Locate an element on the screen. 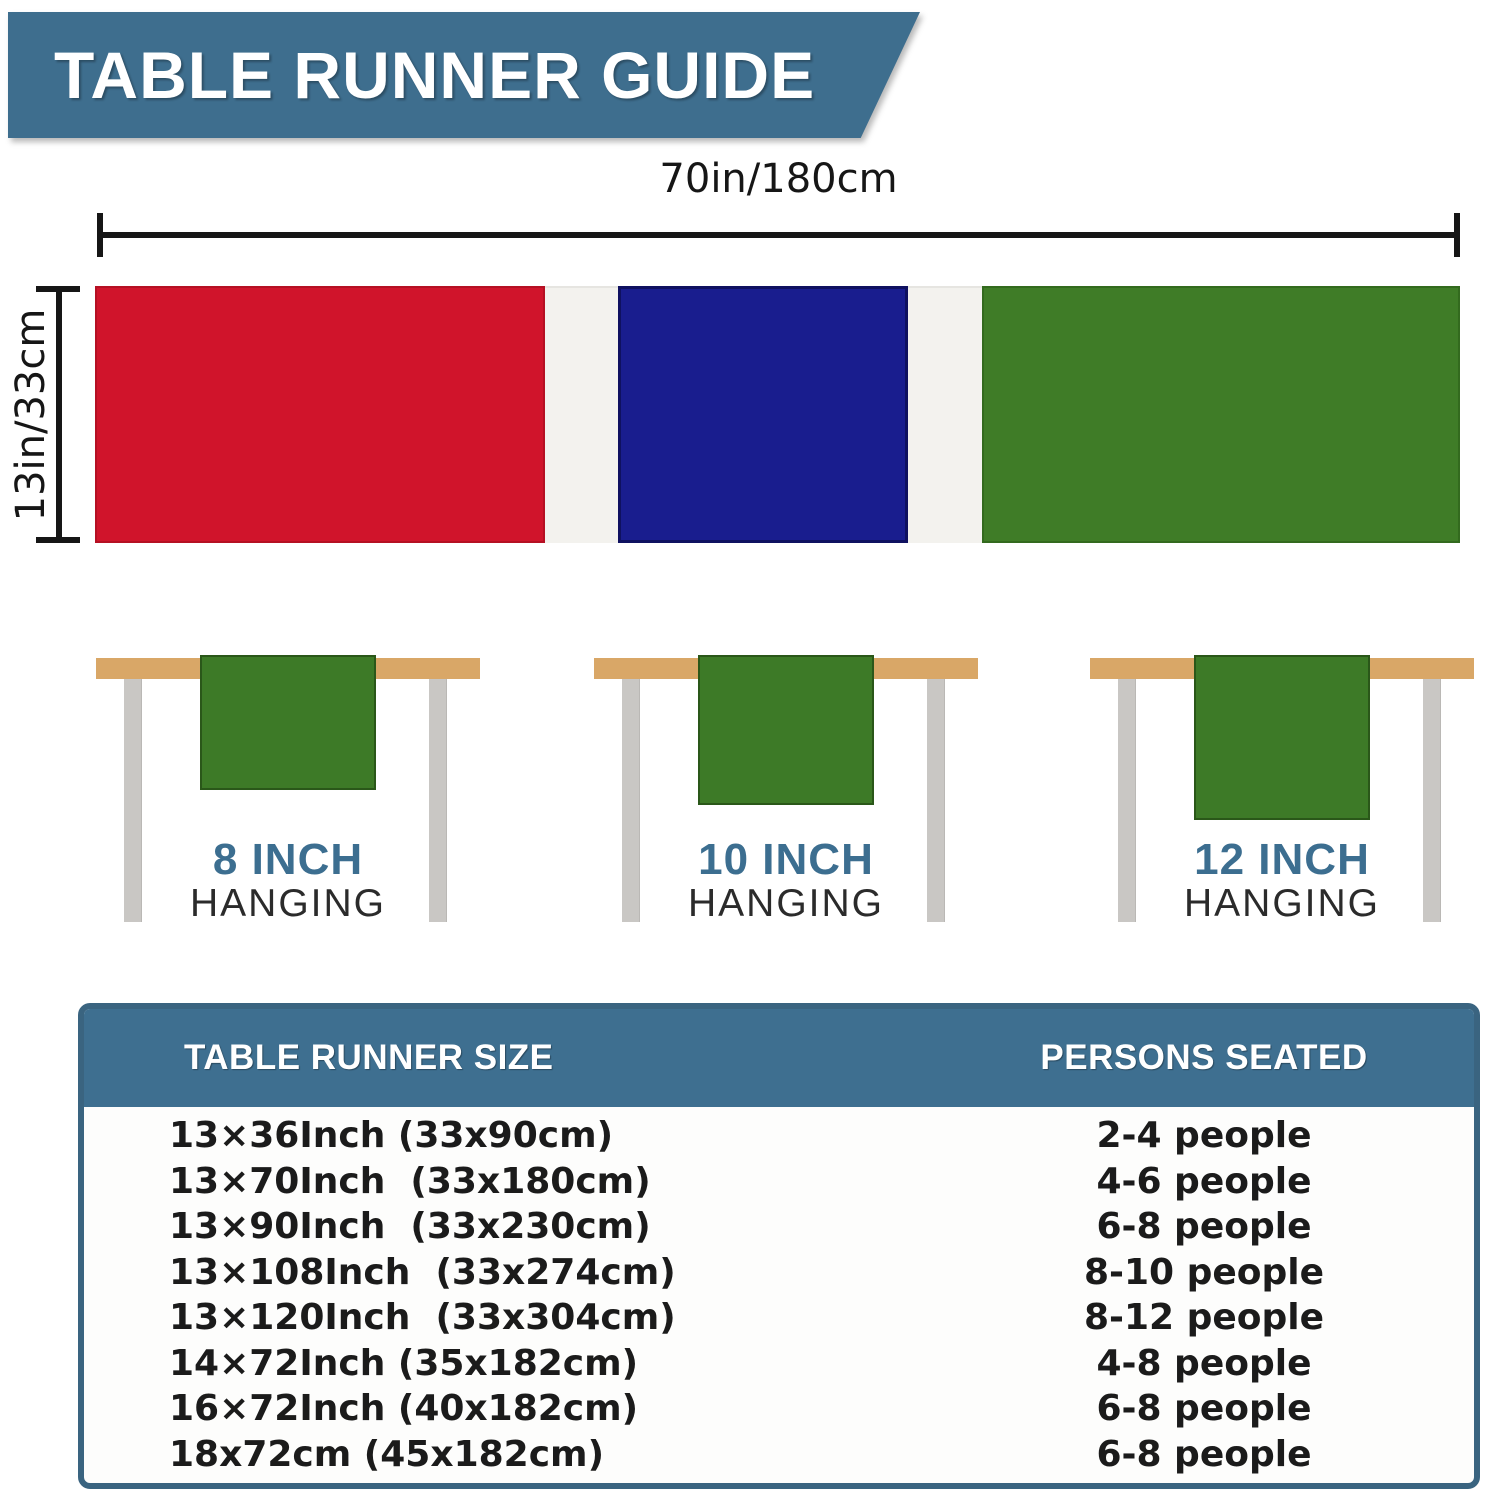 The height and width of the screenshot is (1500, 1493). runner-size-value: 16×72Inch (40x182cm) is located at coordinates (404, 1409).